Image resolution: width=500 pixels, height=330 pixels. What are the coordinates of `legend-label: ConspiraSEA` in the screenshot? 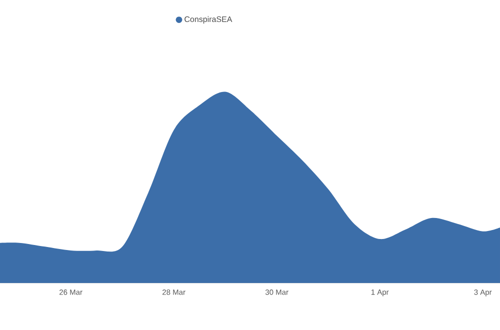 It's located at (208, 20).